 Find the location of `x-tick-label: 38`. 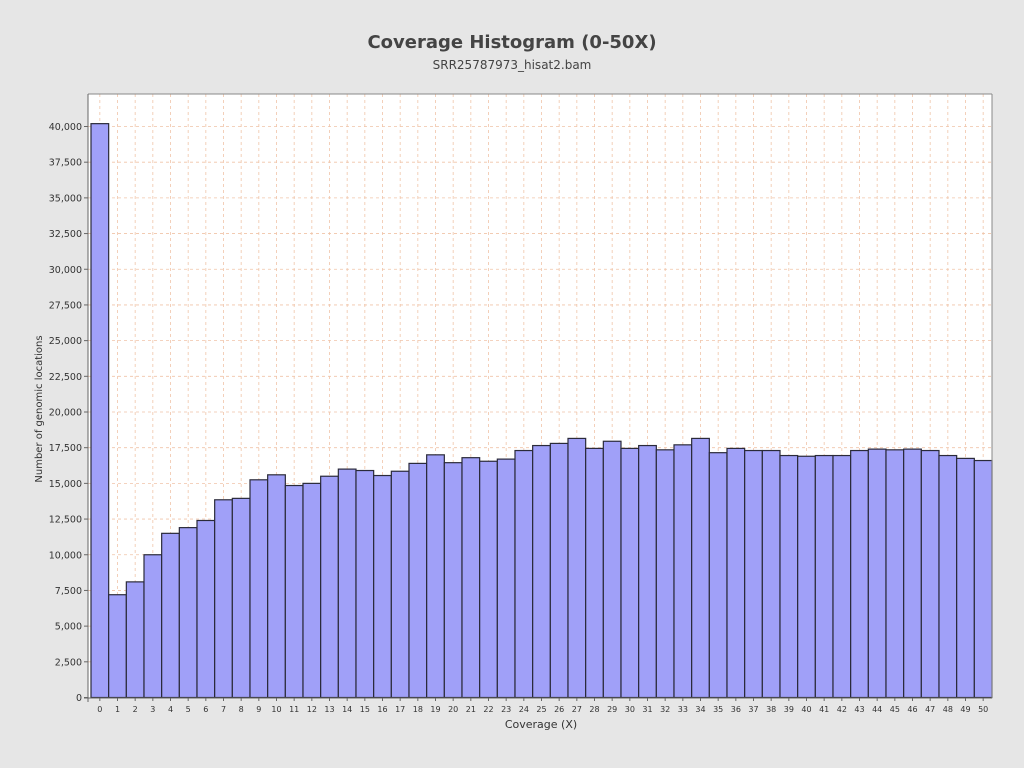

x-tick-label: 38 is located at coordinates (771, 709).